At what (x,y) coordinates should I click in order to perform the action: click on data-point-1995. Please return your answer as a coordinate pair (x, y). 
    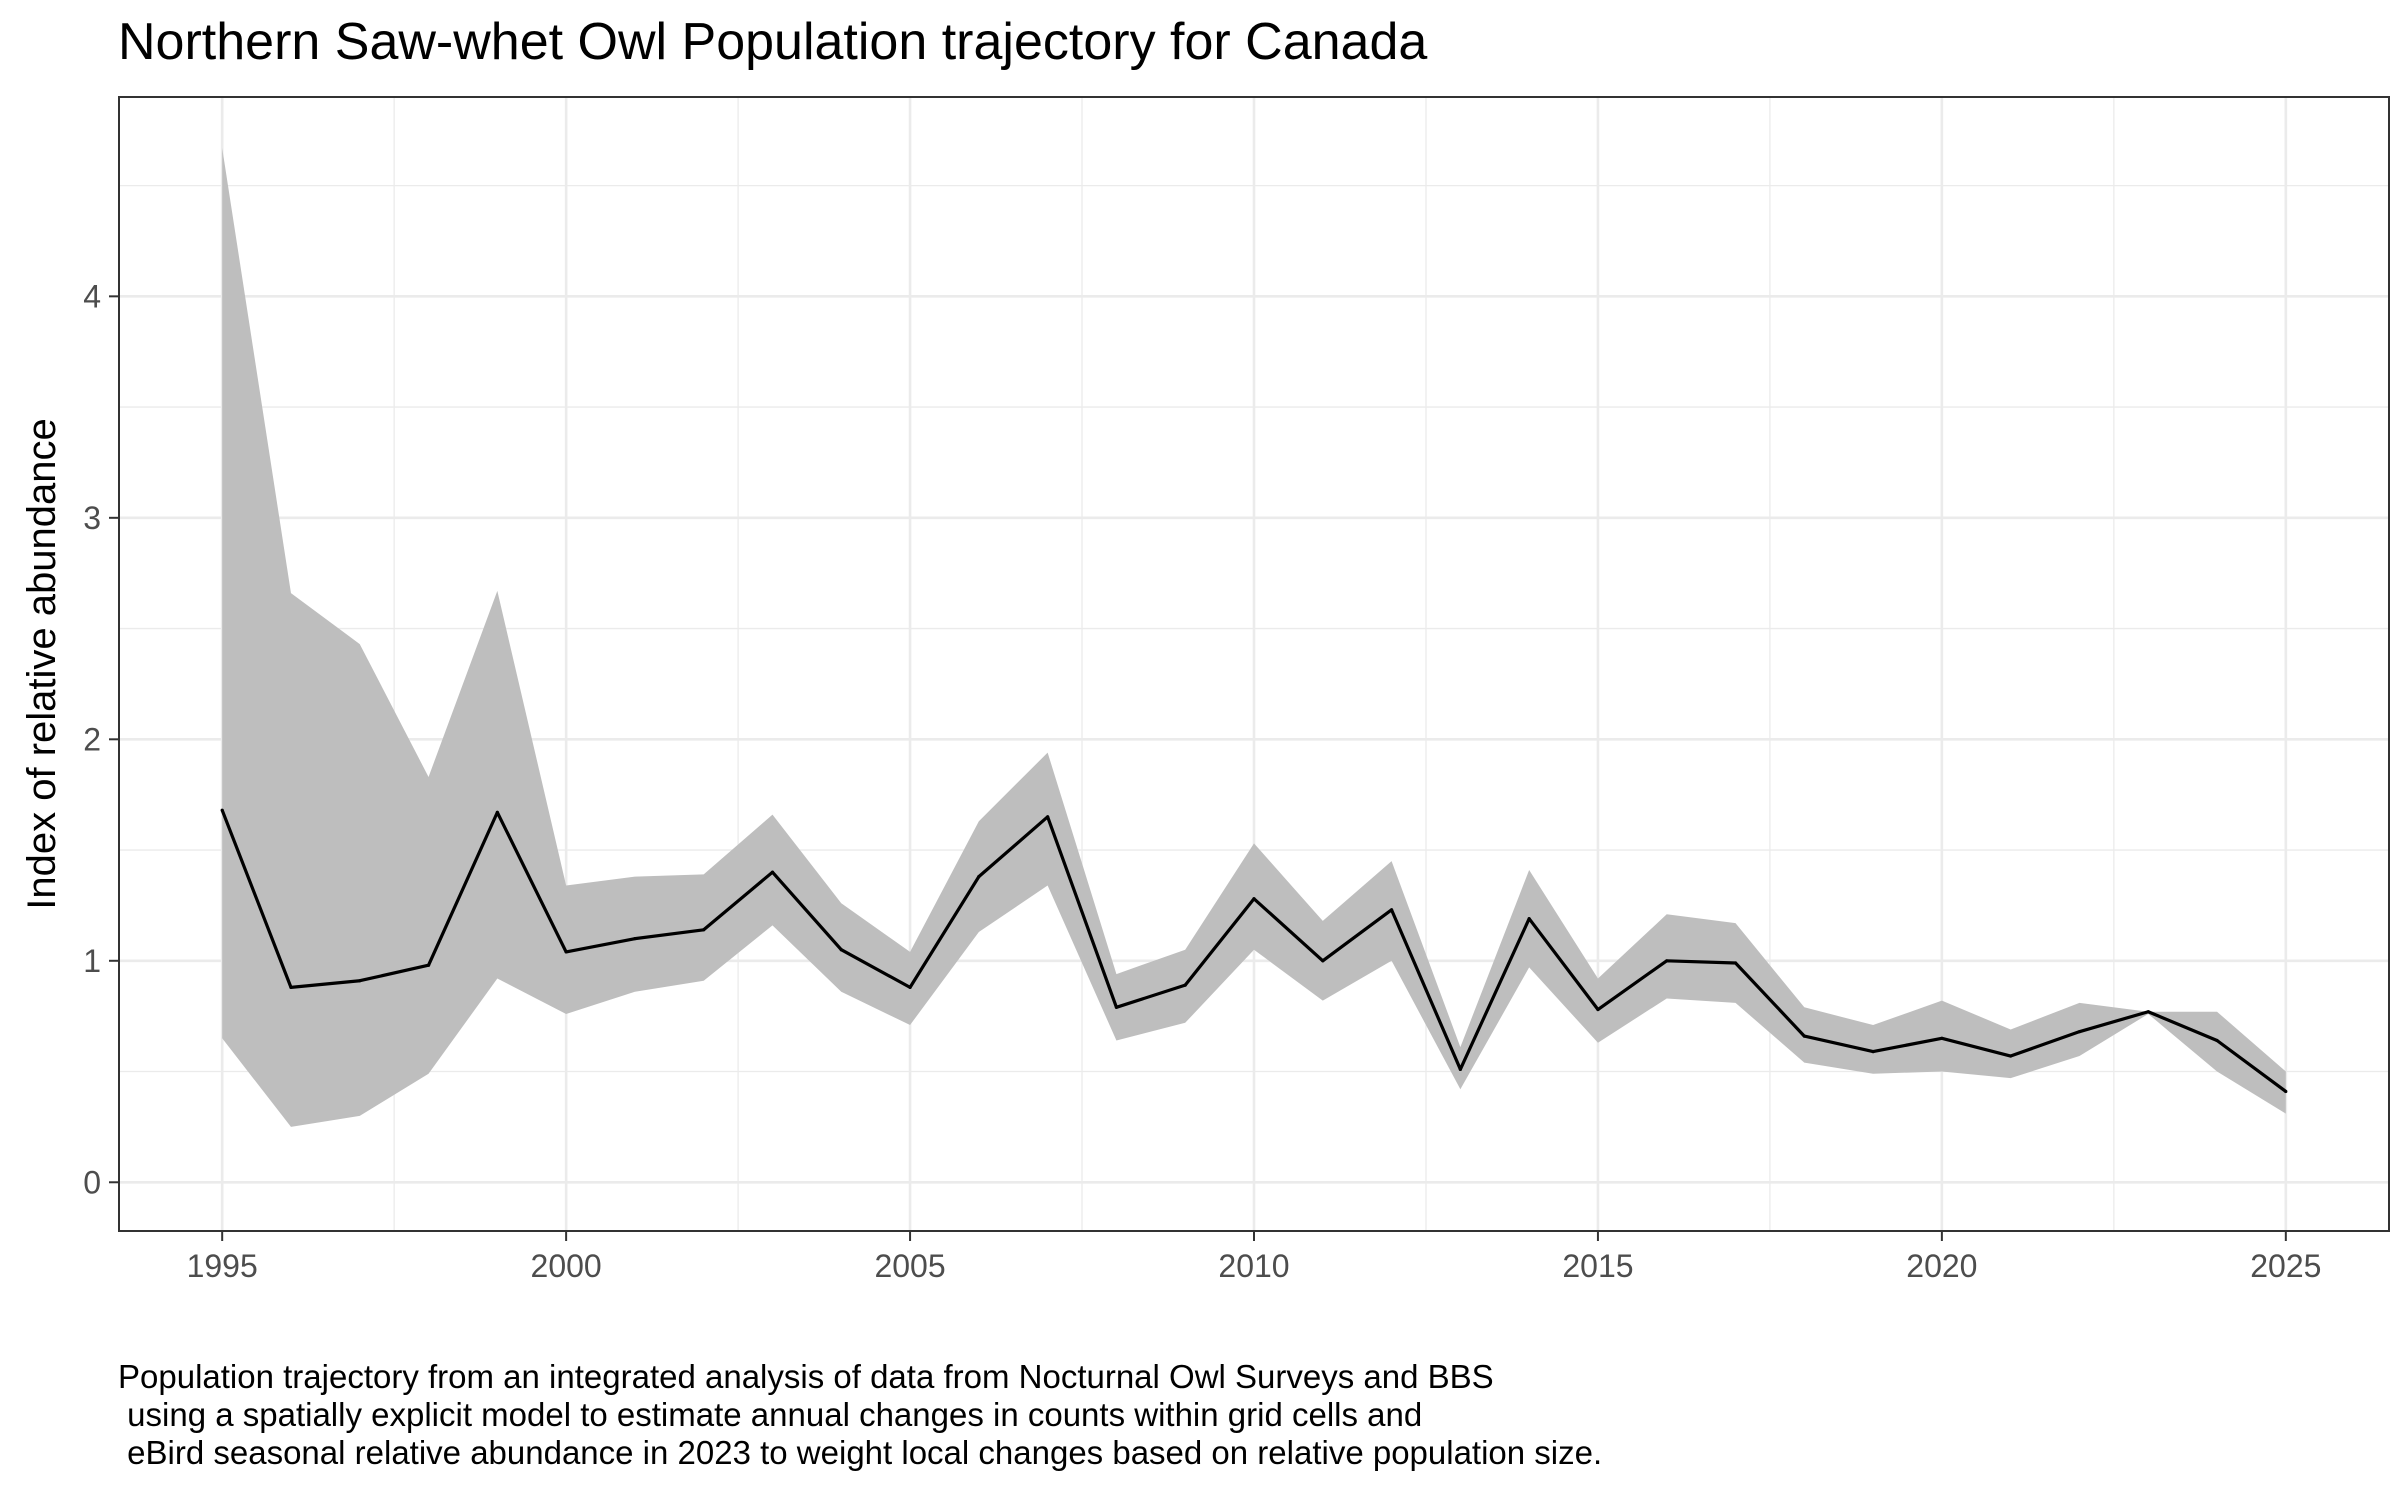
    Looking at the image, I should click on (222, 810).